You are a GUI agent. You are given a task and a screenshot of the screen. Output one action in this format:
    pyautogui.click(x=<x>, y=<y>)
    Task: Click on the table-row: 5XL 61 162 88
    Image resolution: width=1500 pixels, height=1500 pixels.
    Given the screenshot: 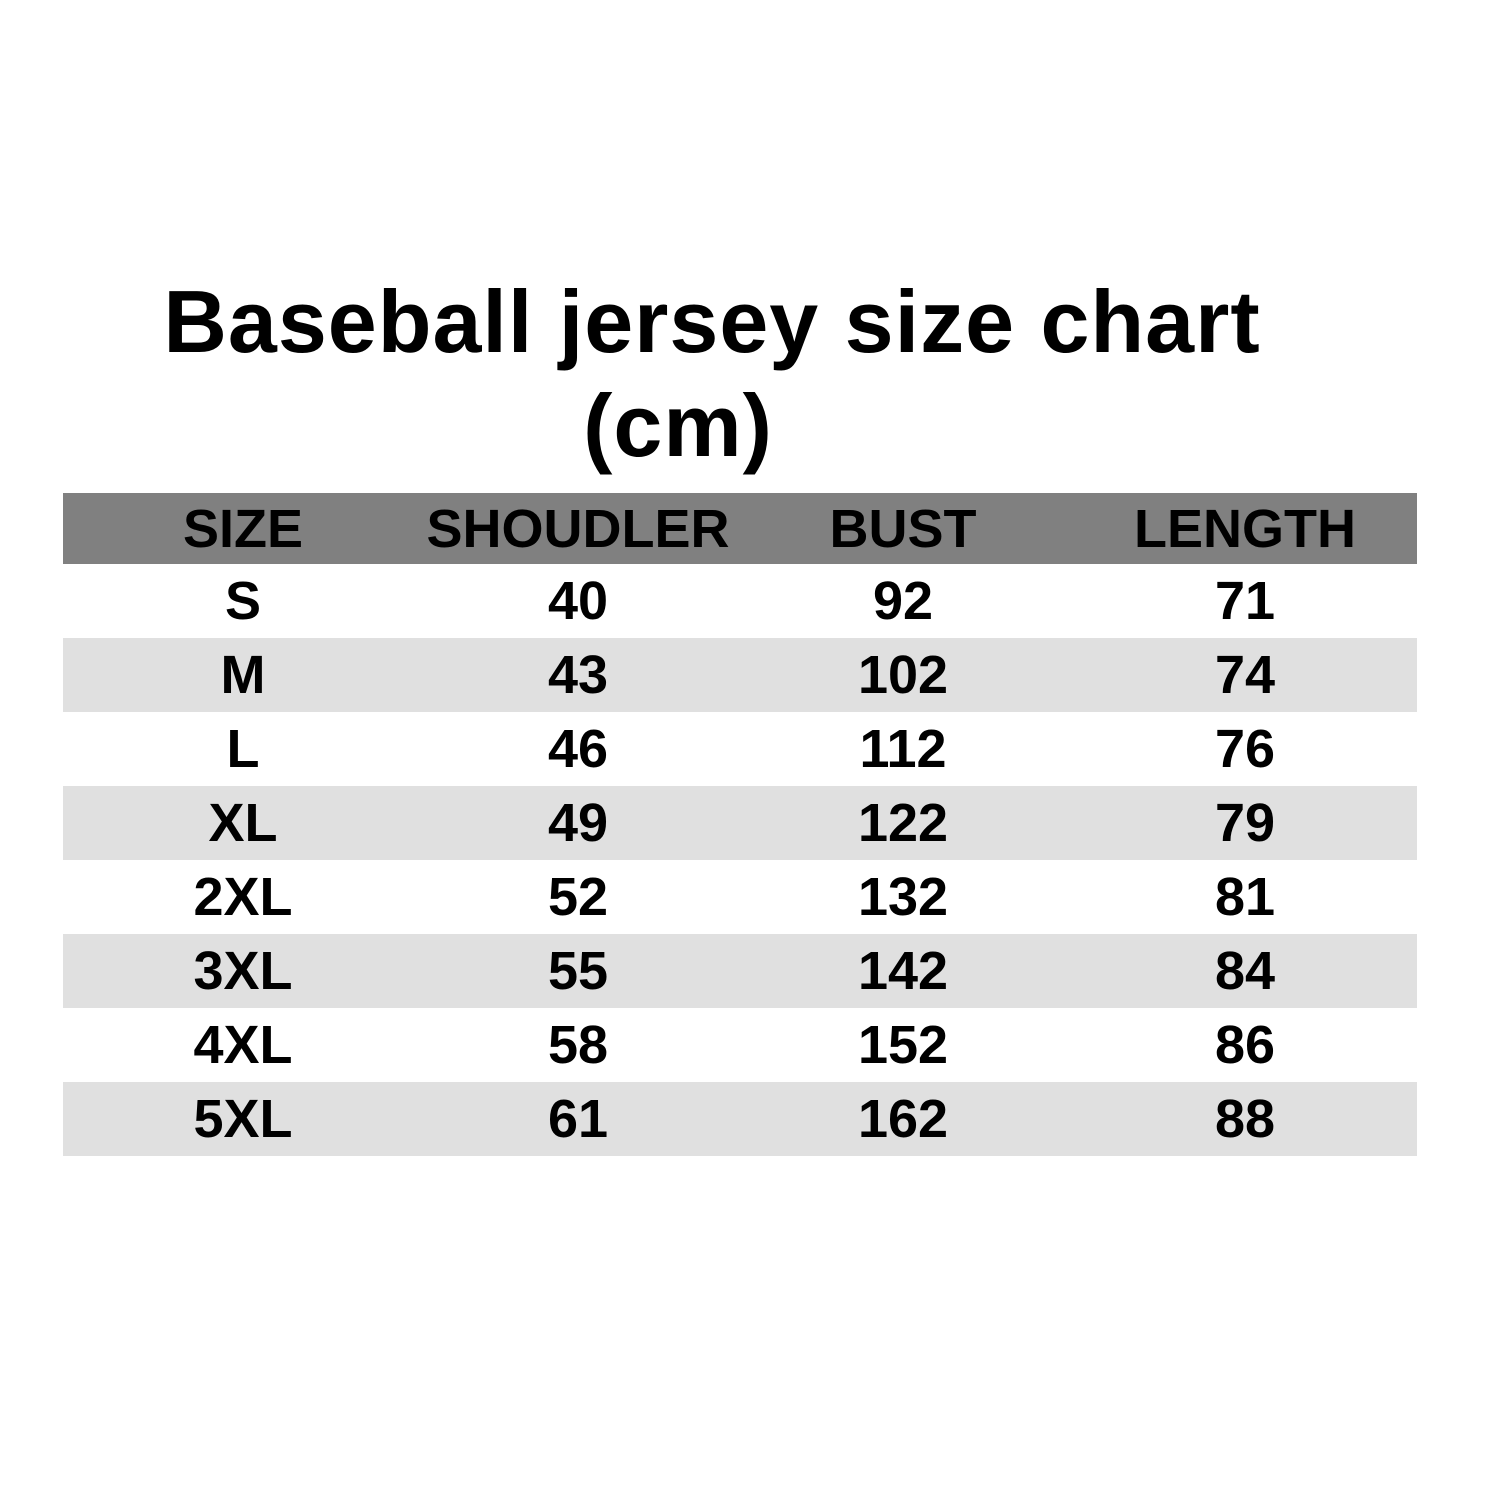 What is the action you would take?
    pyautogui.click(x=740, y=1119)
    